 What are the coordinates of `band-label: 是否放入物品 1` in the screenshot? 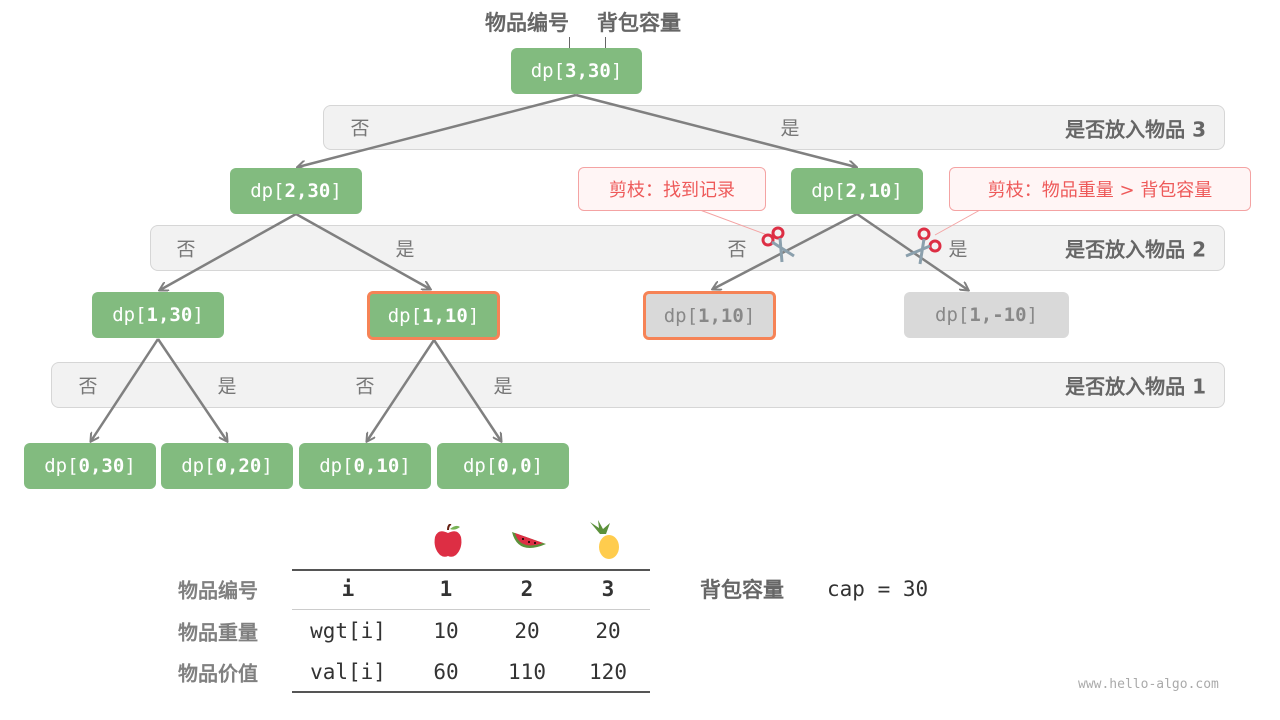 It's located at (1135, 386).